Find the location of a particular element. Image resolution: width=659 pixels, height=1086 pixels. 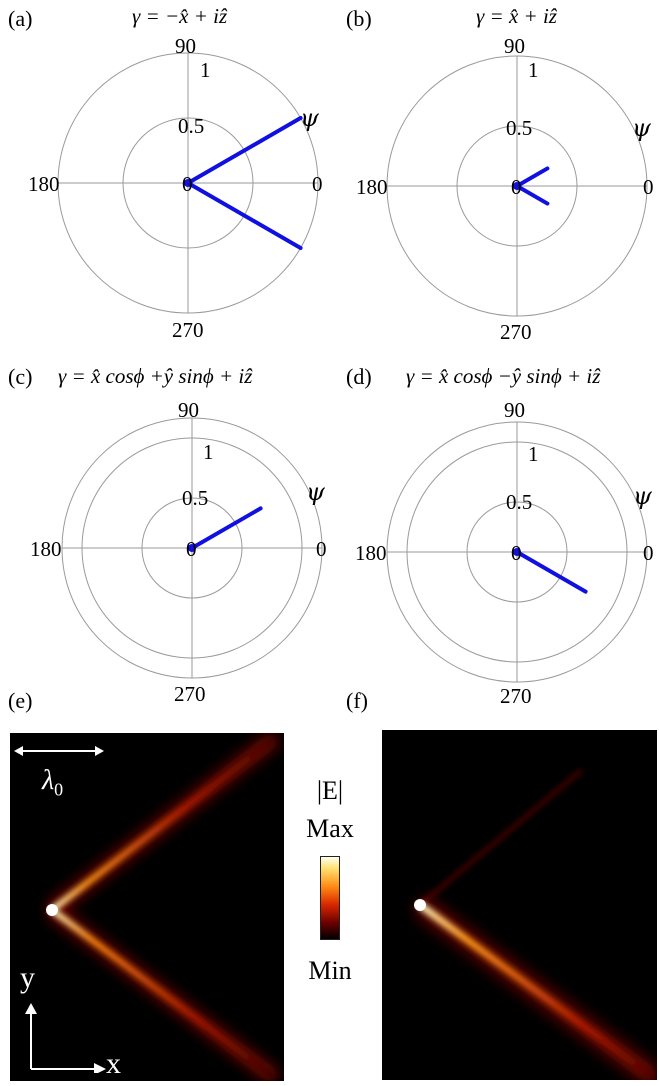

polar-plot-a is located at coordinates (188, 183).